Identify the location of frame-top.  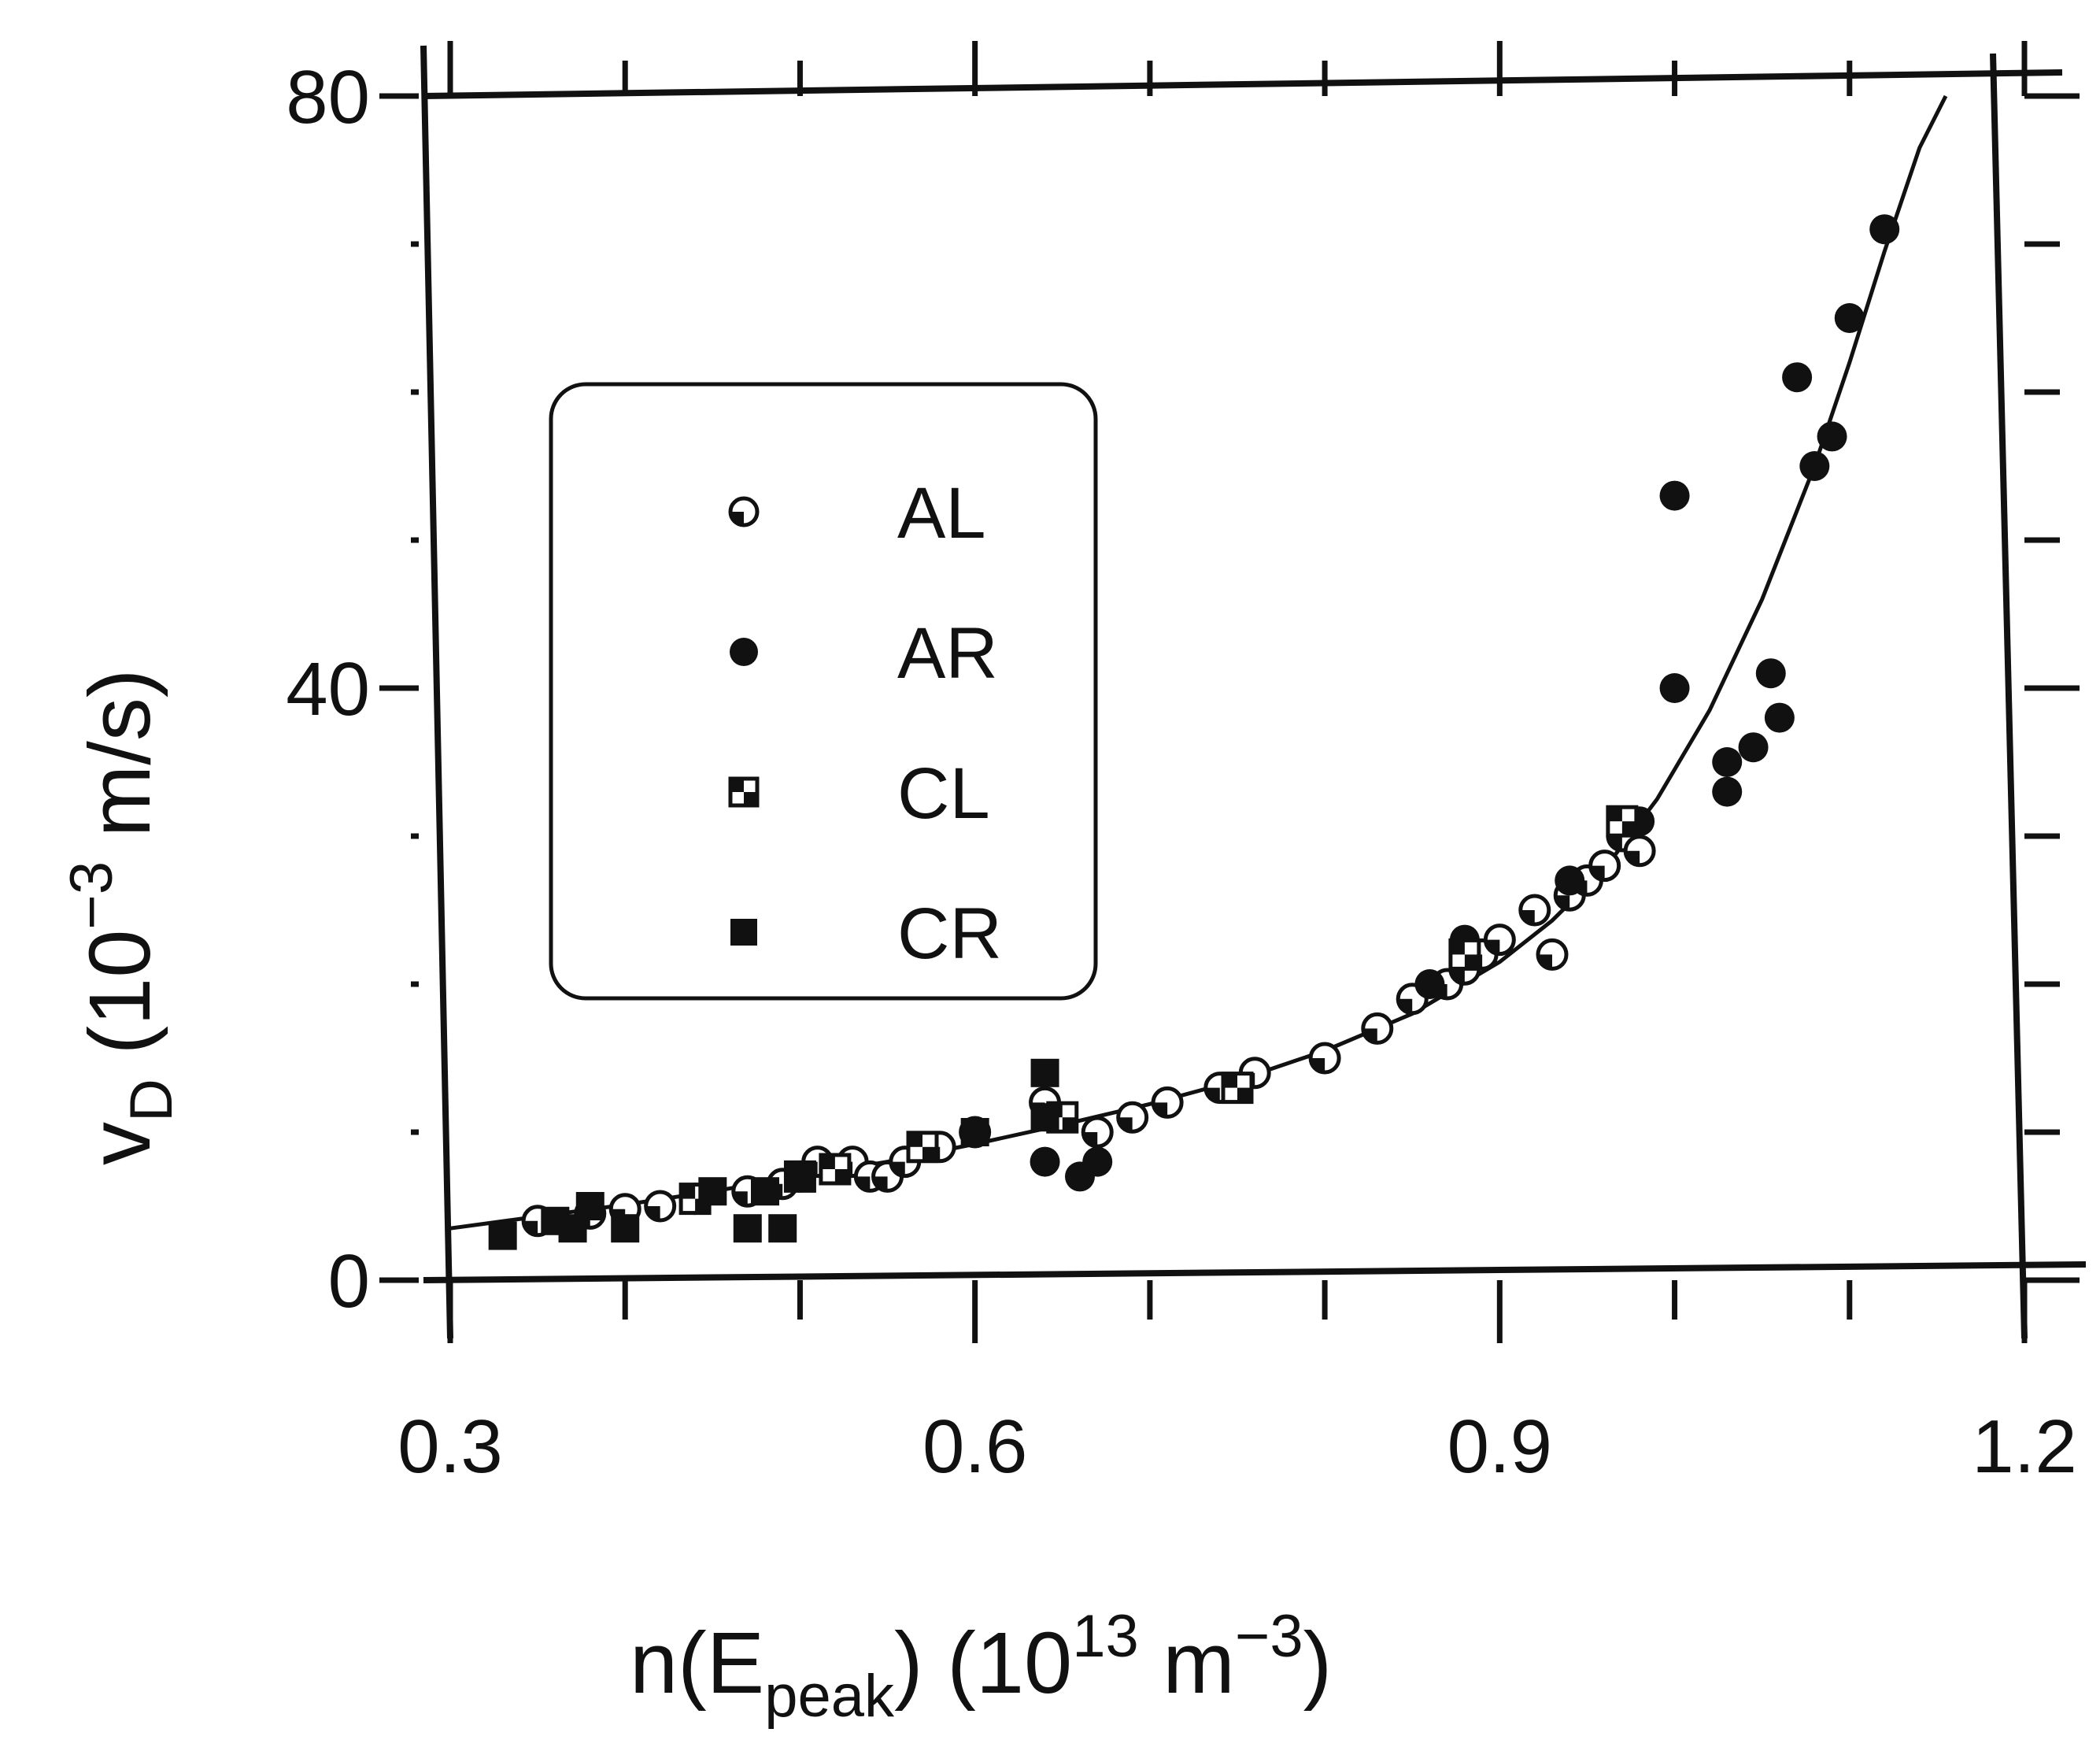
(1243, 84).